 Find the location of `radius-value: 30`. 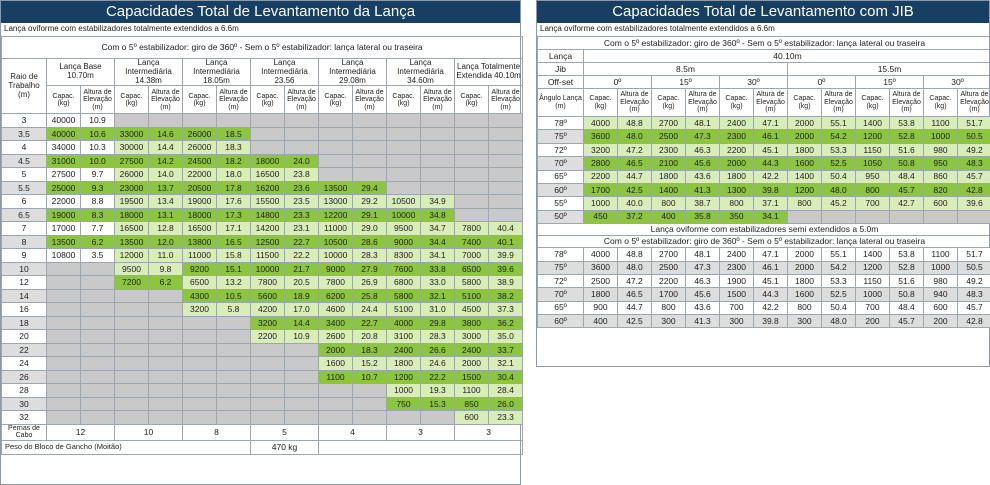

radius-value: 30 is located at coordinates (24, 404).